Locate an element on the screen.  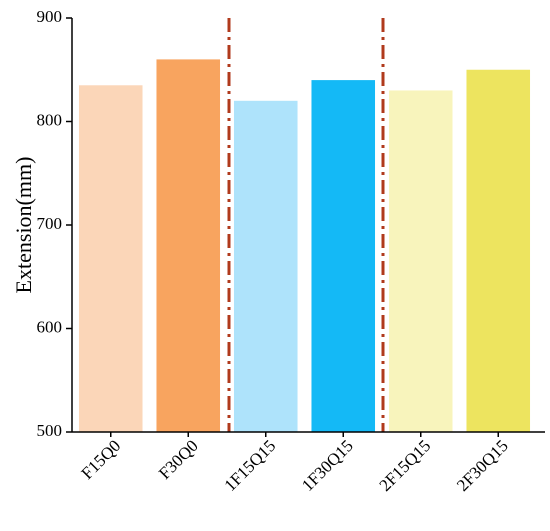
x-tick-label: 1F15Q15 is located at coordinates (249, 465).